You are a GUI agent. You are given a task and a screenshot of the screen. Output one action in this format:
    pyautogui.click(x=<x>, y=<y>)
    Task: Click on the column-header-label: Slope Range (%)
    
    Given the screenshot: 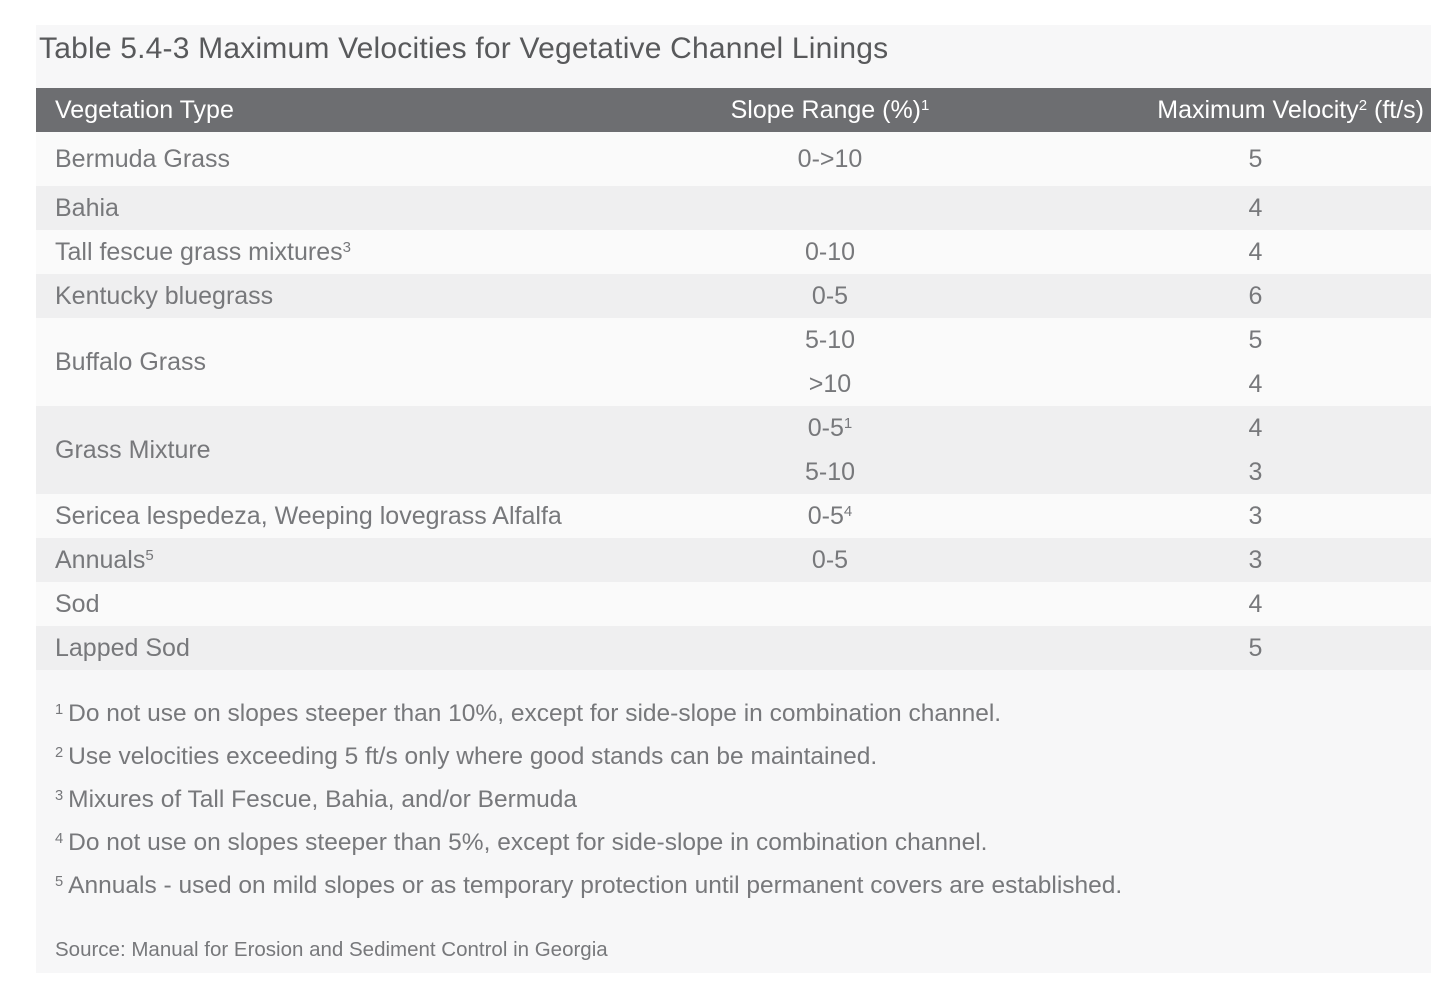 What is the action you would take?
    pyautogui.click(x=826, y=109)
    